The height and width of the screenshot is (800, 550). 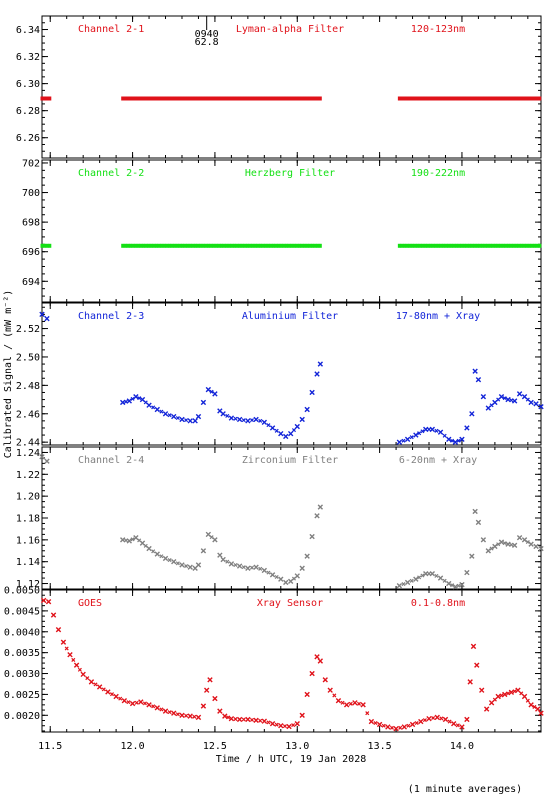 I want to click on y-tick-label: 1.14, so click(x=28, y=562).